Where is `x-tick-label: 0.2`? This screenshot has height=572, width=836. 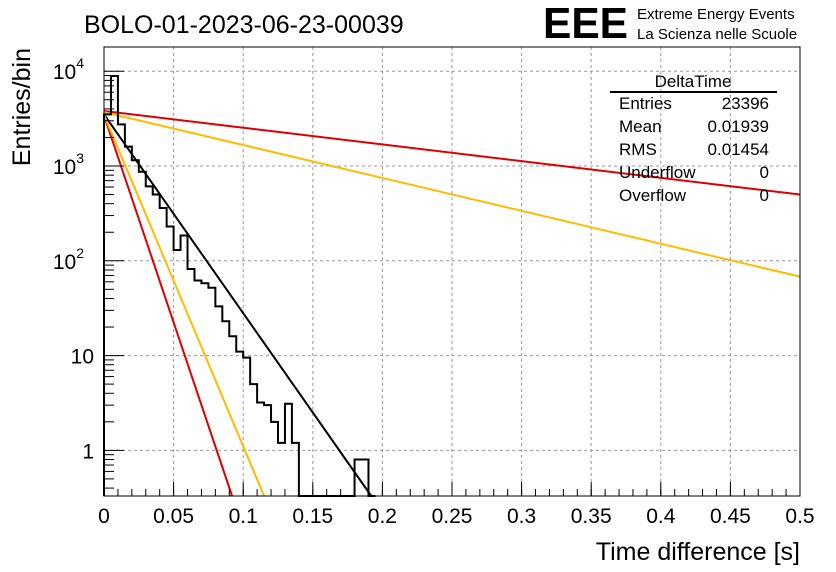
x-tick-label: 0.2 is located at coordinates (382, 516).